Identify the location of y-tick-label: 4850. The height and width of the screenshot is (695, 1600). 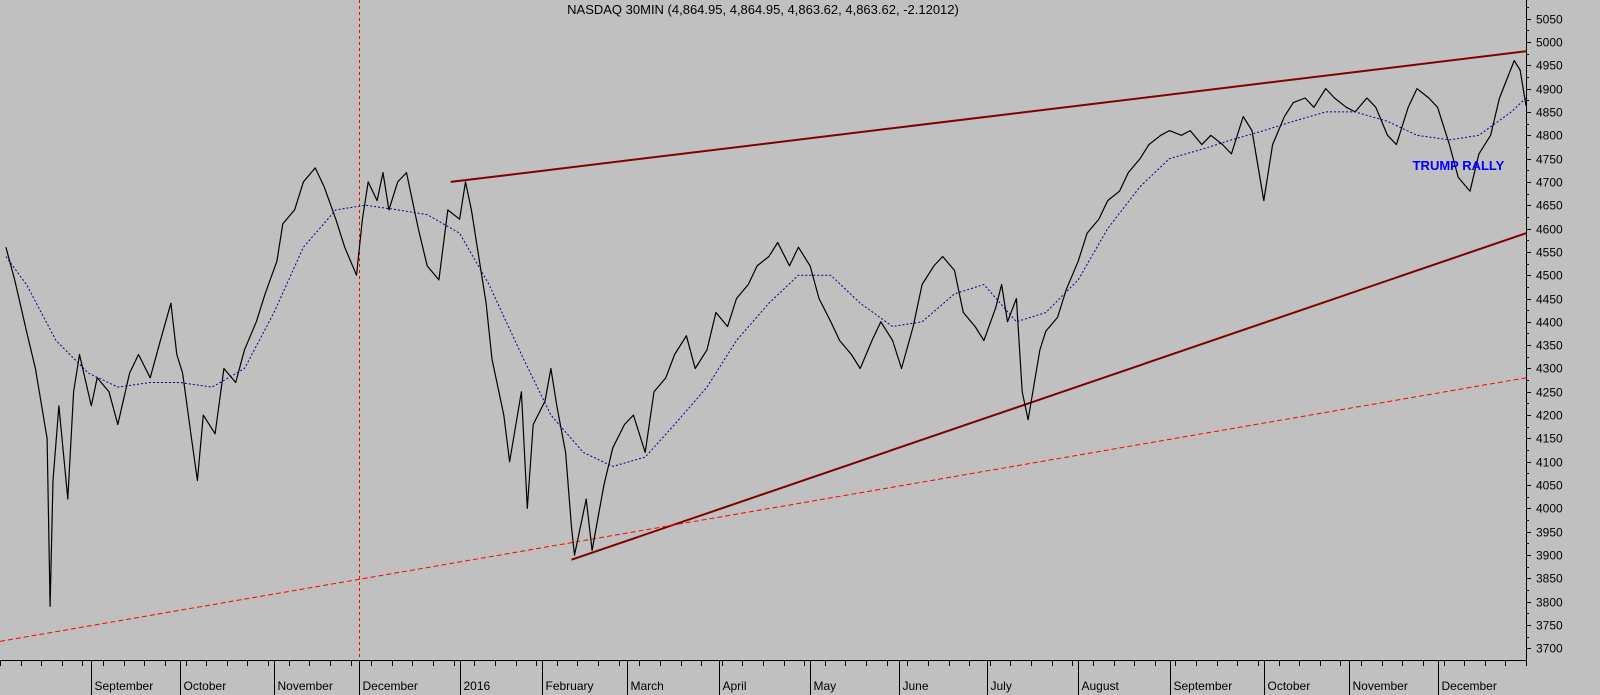
(1549, 113).